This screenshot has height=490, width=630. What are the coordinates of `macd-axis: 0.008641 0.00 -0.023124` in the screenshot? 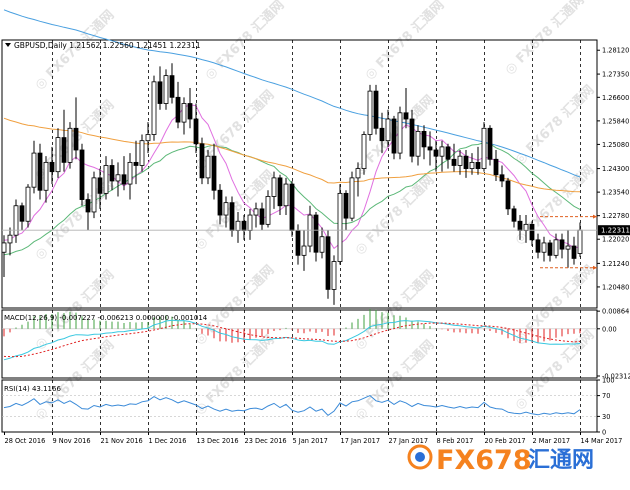 It's located at (613, 344).